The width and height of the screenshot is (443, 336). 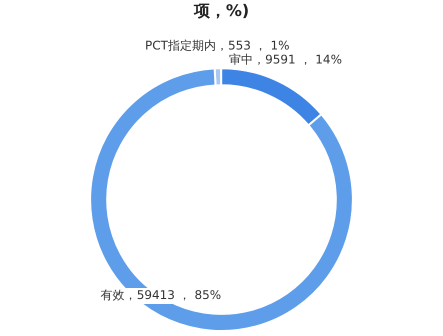 What do you see at coordinates (221, 10) in the screenshot?
I see `chart-title: 项，%)` at bounding box center [221, 10].